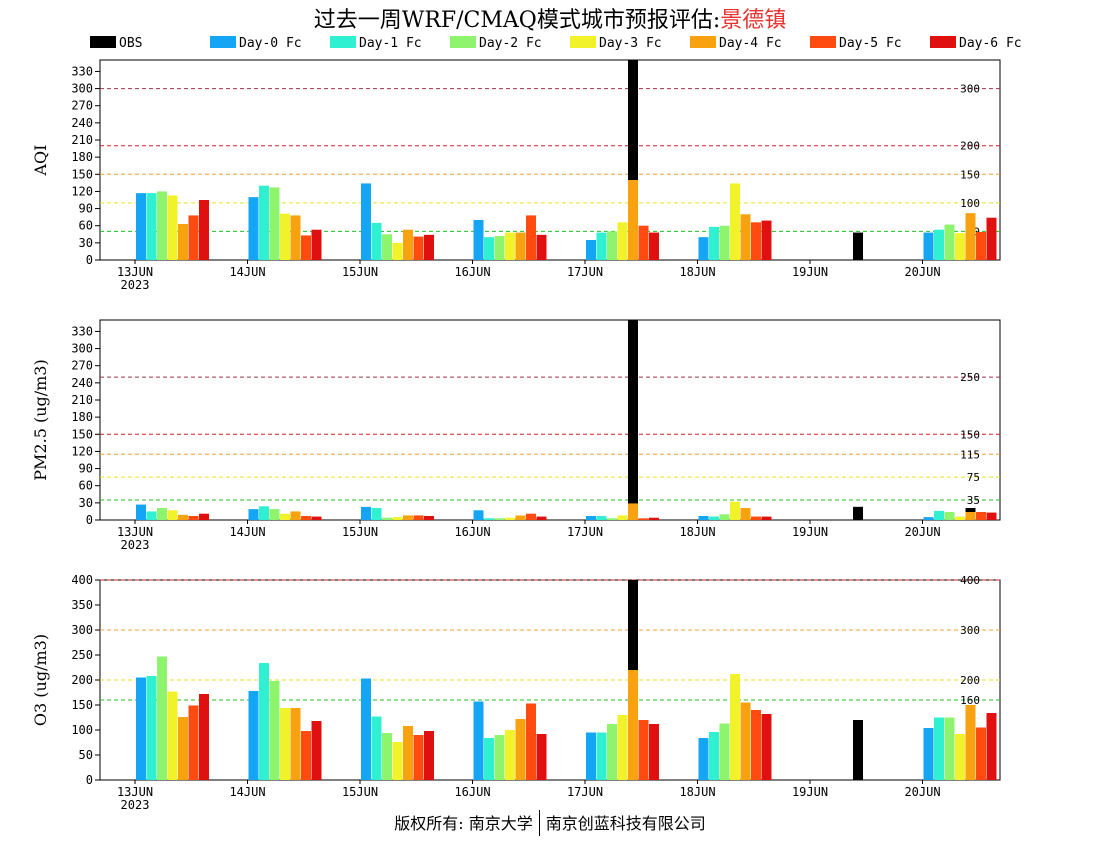 This screenshot has width=1100, height=850. I want to click on legend-item-6: Day-5 Fc, so click(856, 43).